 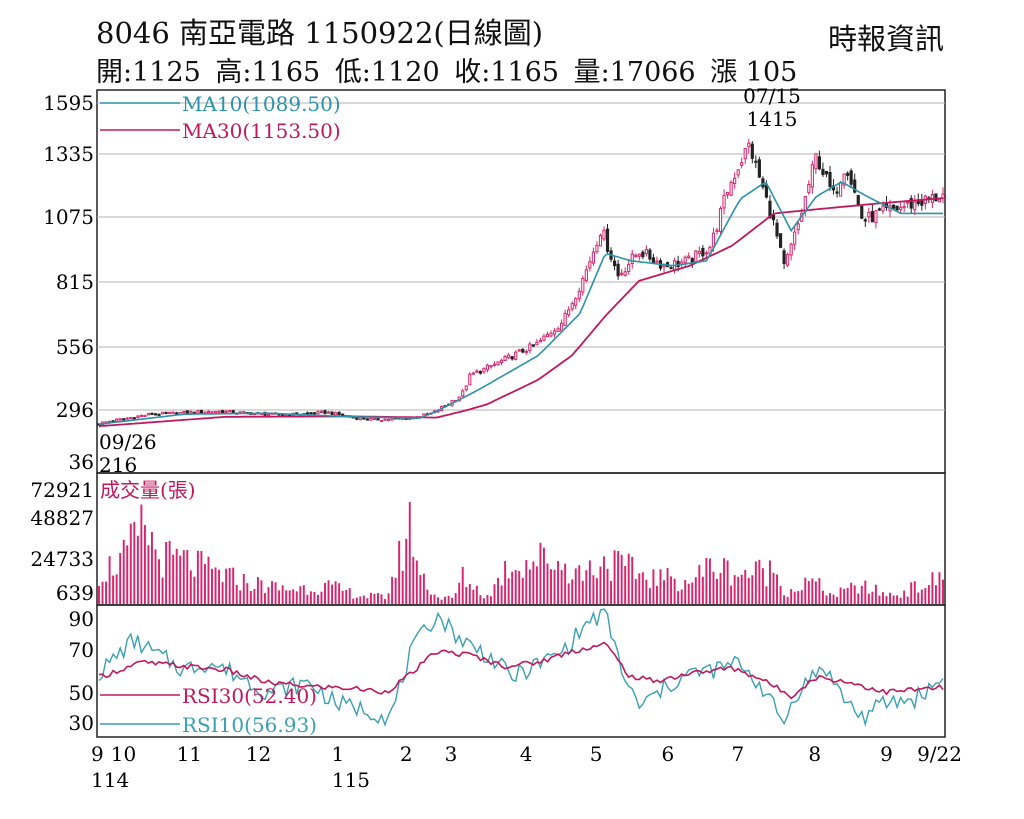 What do you see at coordinates (772, 96) in the screenshot?
I see `peak-date-label: 07/15` at bounding box center [772, 96].